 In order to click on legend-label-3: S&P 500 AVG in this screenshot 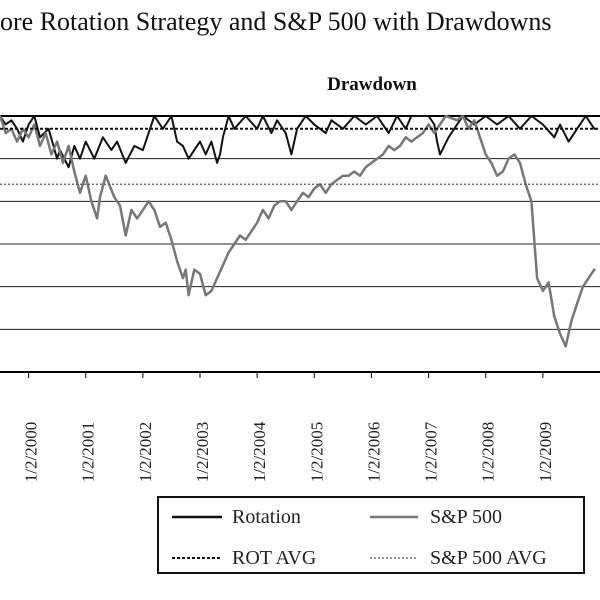, I will do `click(488, 558)`.